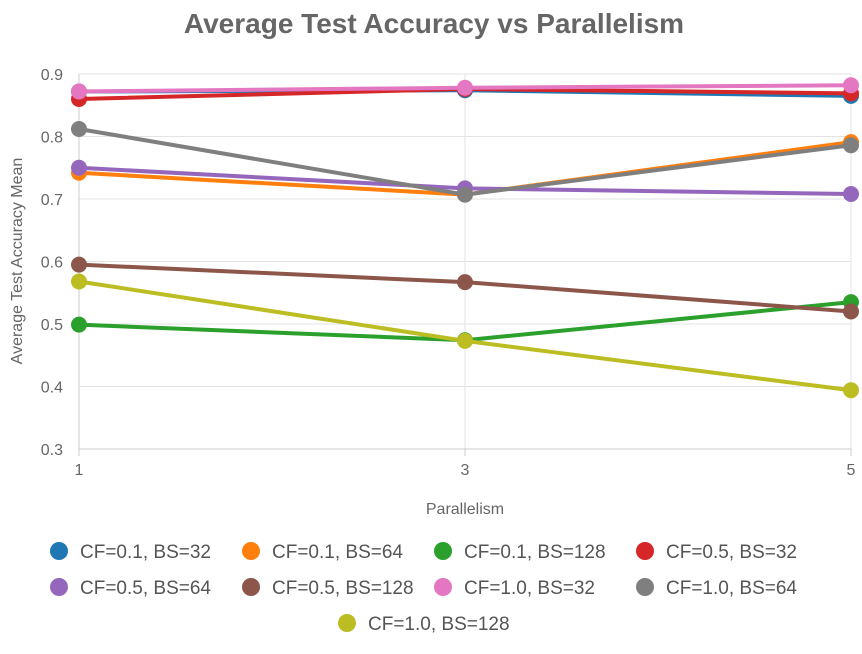 The width and height of the screenshot is (862, 654). Describe the element at coordinates (52, 75) in the screenshot. I see `y-tick-label: 0.9` at that location.